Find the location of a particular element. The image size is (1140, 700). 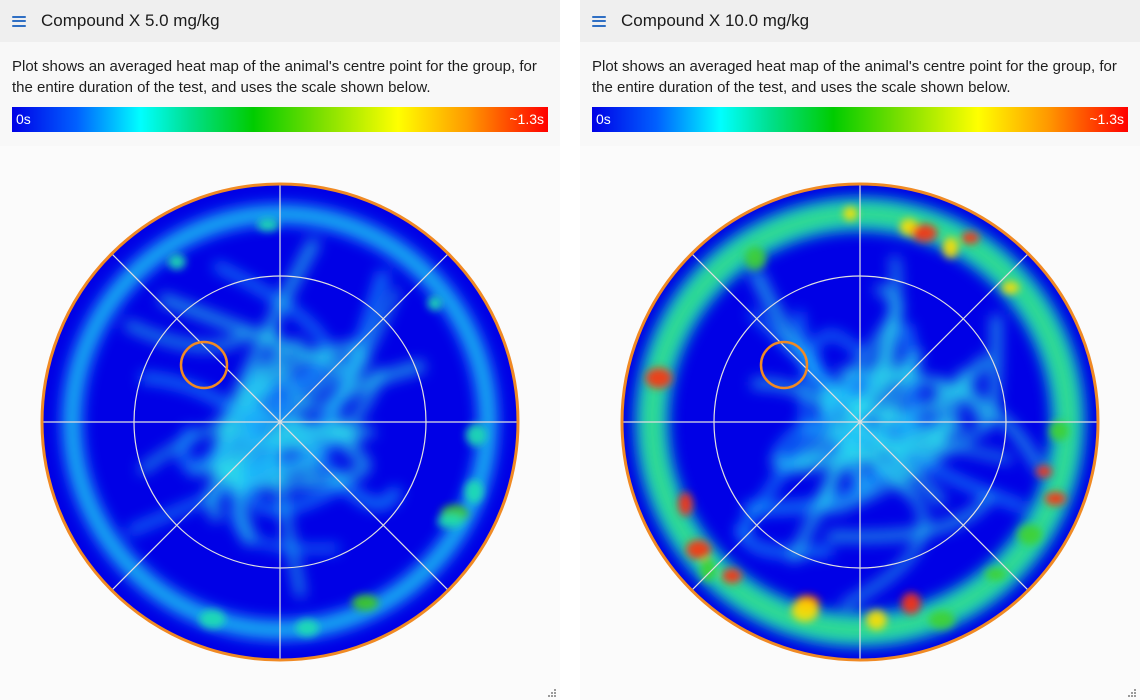

panel-title: Compound X 10.0 mg/kg is located at coordinates (715, 20).